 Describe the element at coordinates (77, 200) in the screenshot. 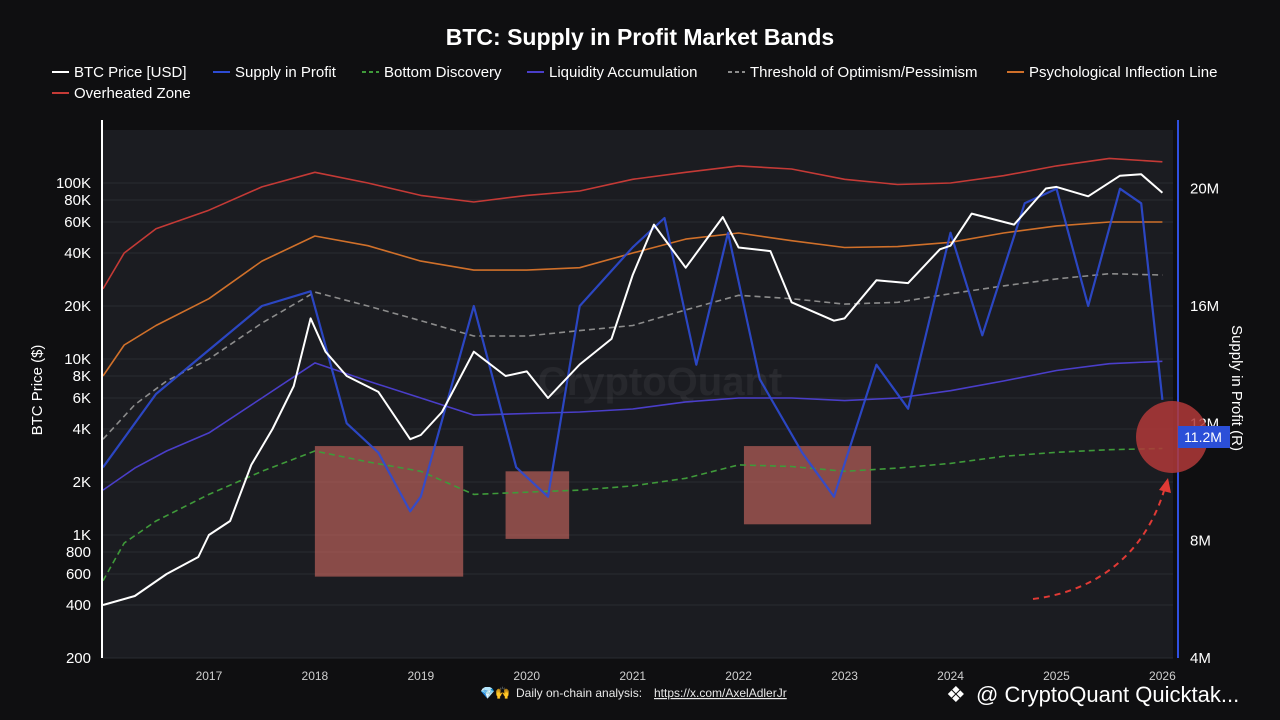

I see `y-tick-label: 80K` at that location.